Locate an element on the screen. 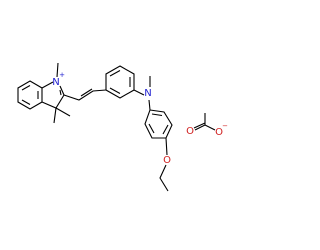 The height and width of the screenshot is (250, 320). gem-dimethyl is located at coordinates (62, 115).